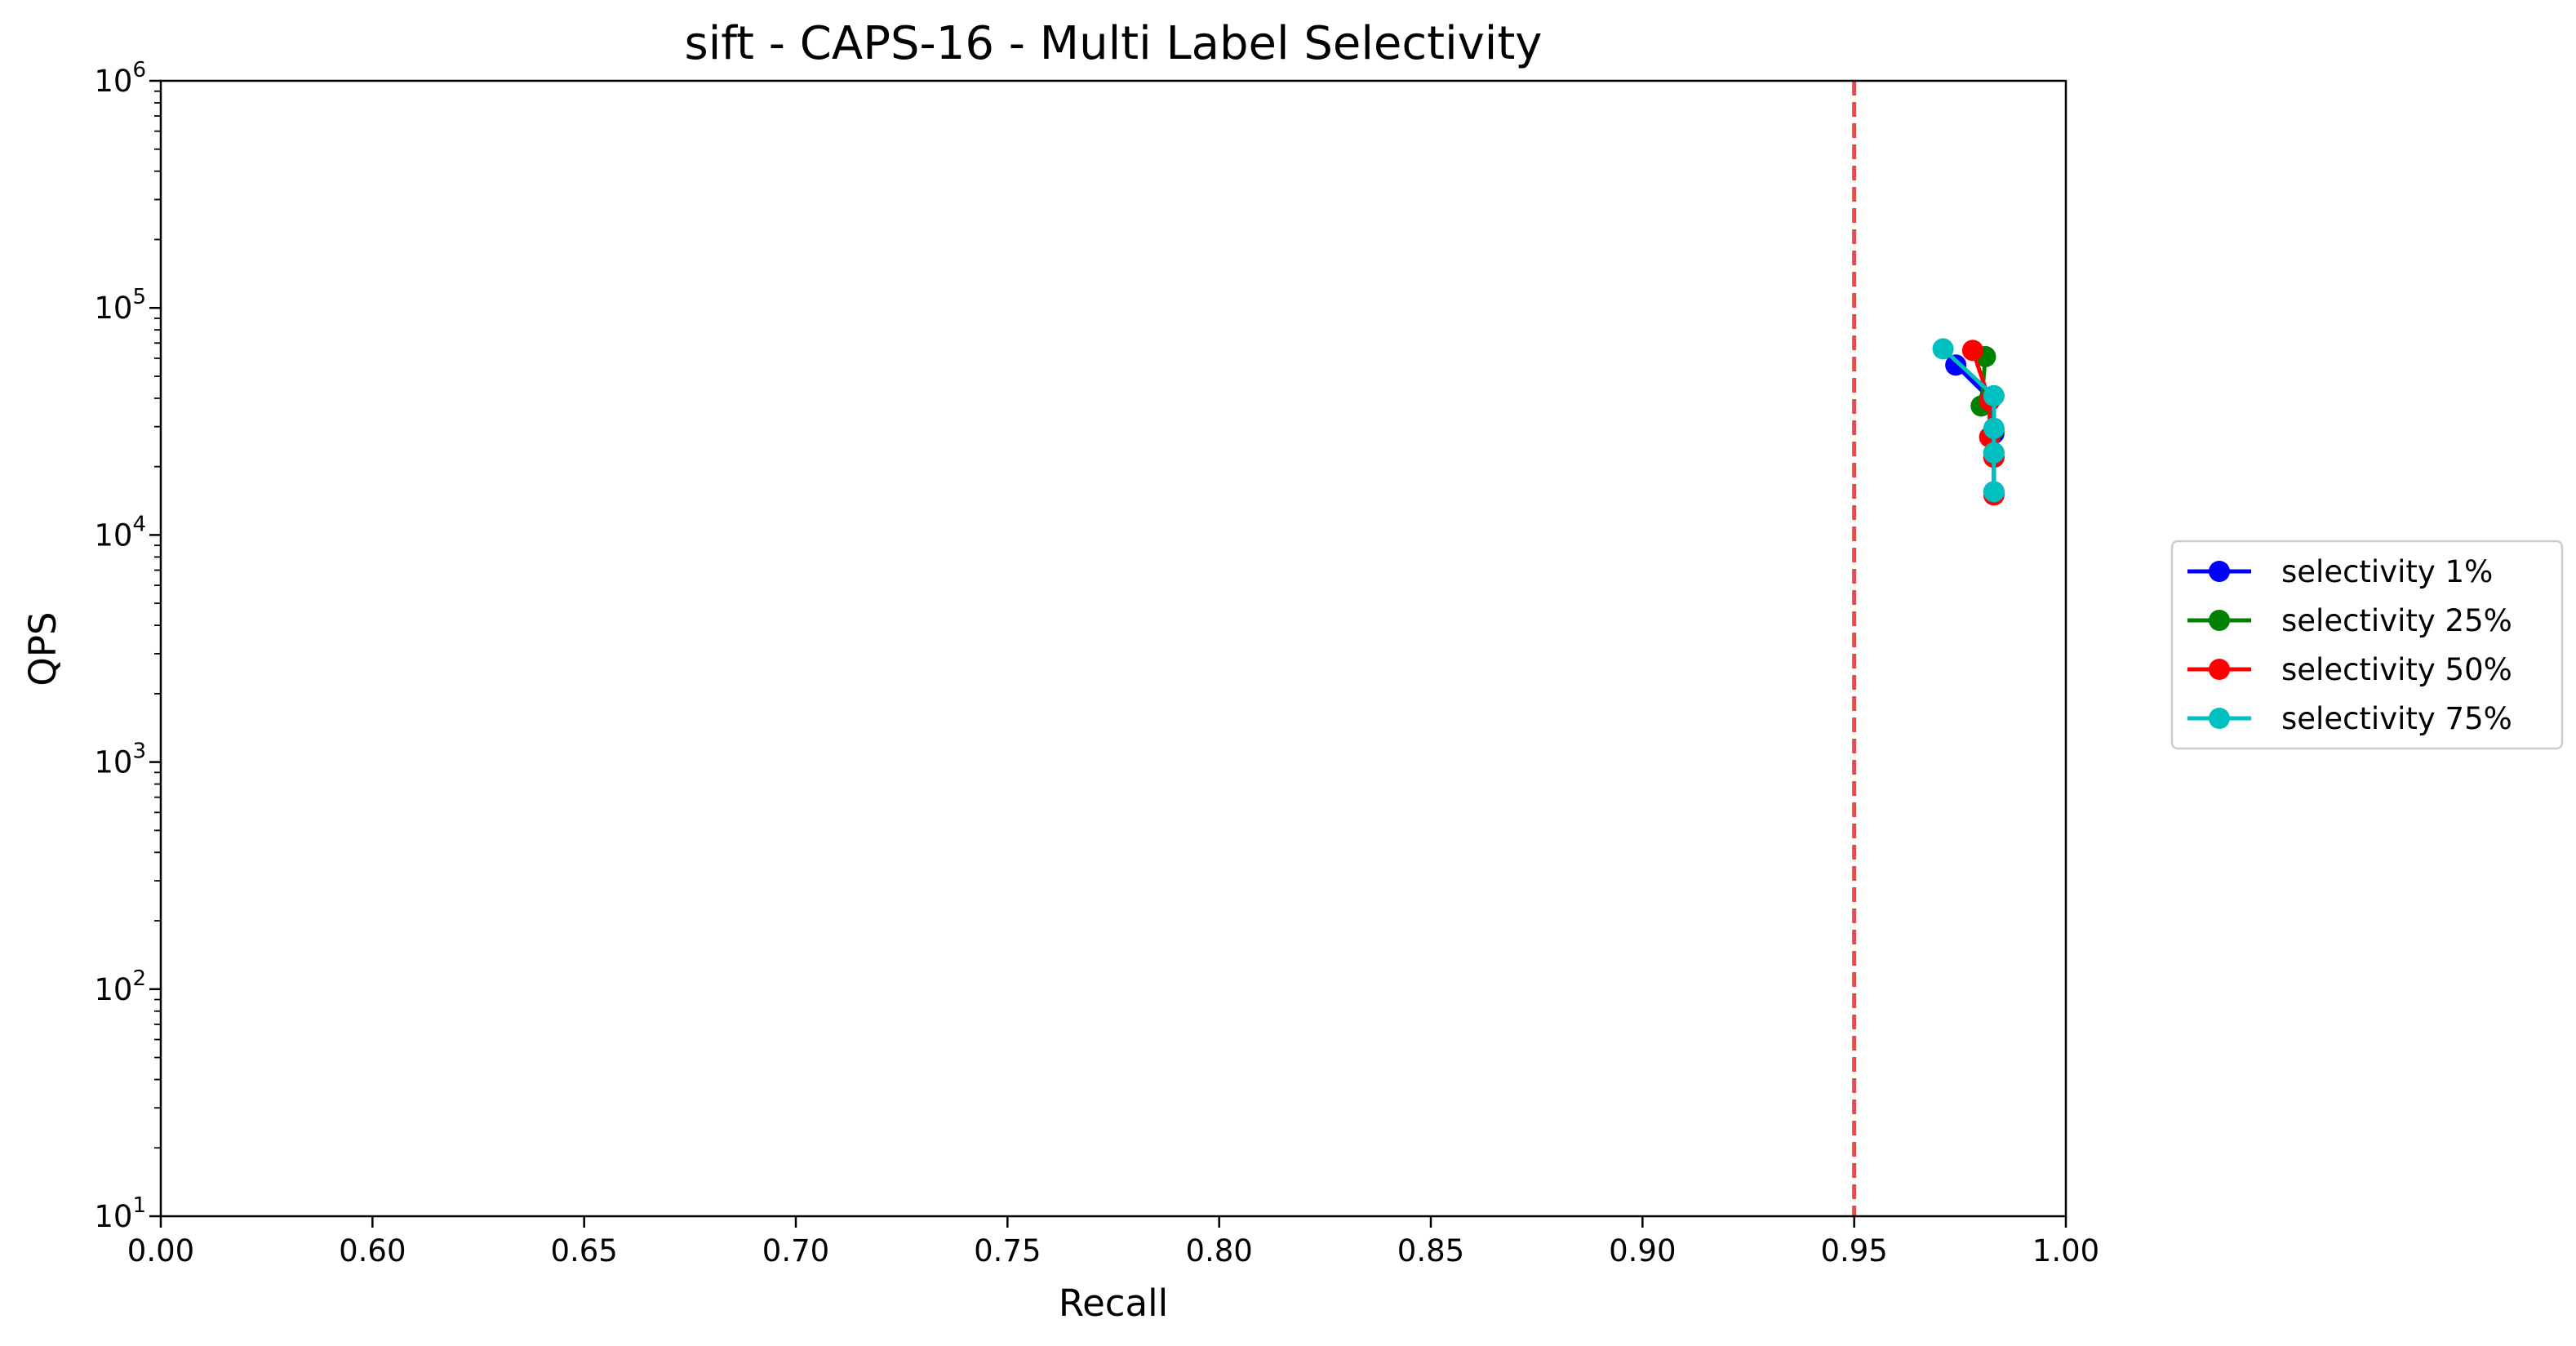 The image size is (2576, 1346). I want to click on x-tick-label: 0.75, so click(1007, 1251).